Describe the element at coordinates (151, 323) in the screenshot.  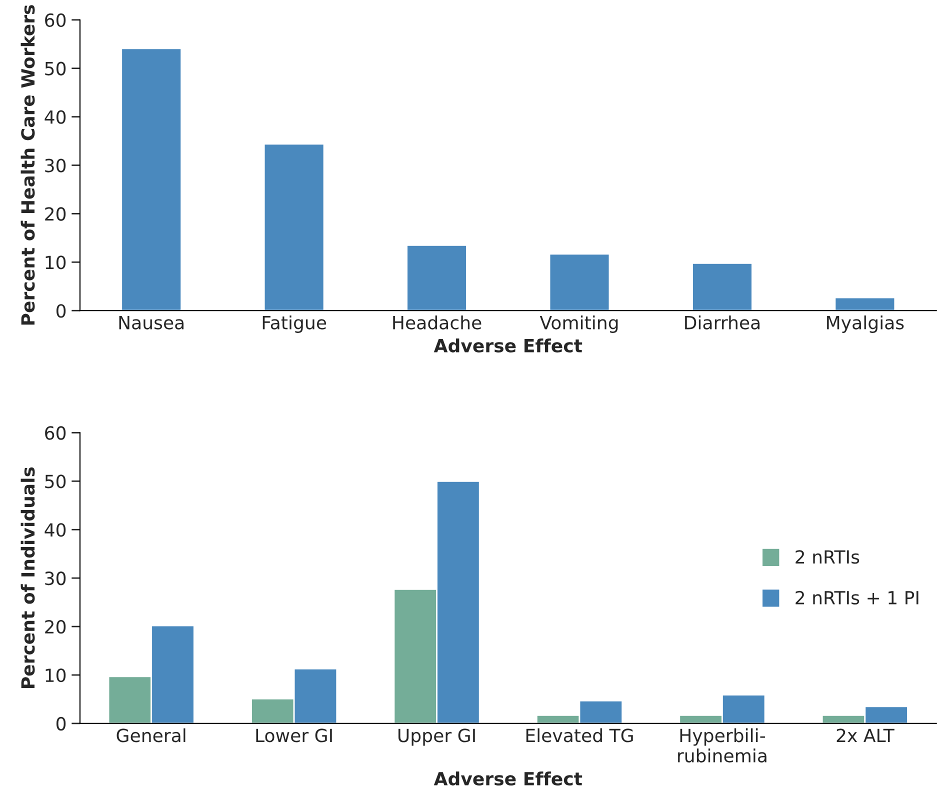
I see `x-tick-label: Nausea` at that location.